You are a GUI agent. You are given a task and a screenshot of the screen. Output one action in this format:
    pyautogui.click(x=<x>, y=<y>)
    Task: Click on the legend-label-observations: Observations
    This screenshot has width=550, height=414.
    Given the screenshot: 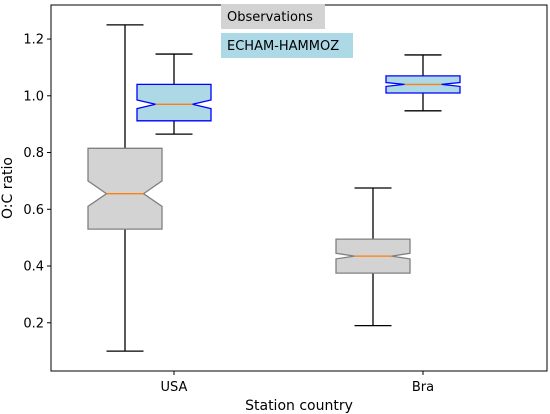 What is the action you would take?
    pyautogui.click(x=270, y=17)
    